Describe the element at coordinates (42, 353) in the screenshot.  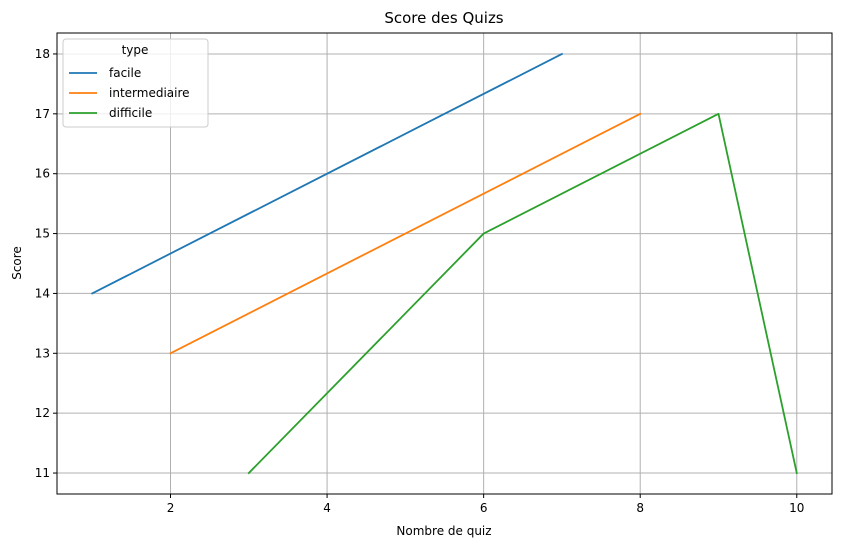
I see `y-tick-label: 13` at that location.